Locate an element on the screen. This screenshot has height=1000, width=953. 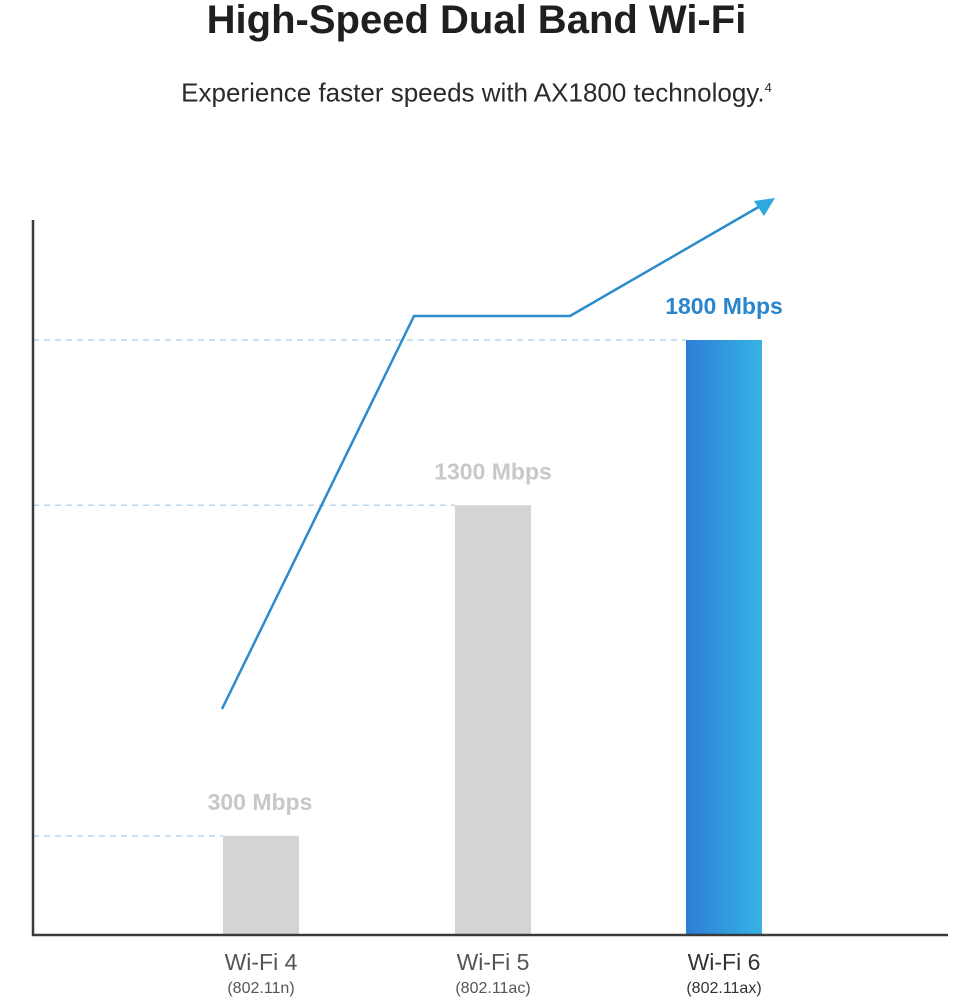
category-sublabel-3: (802.11ax) is located at coordinates (723, 988).